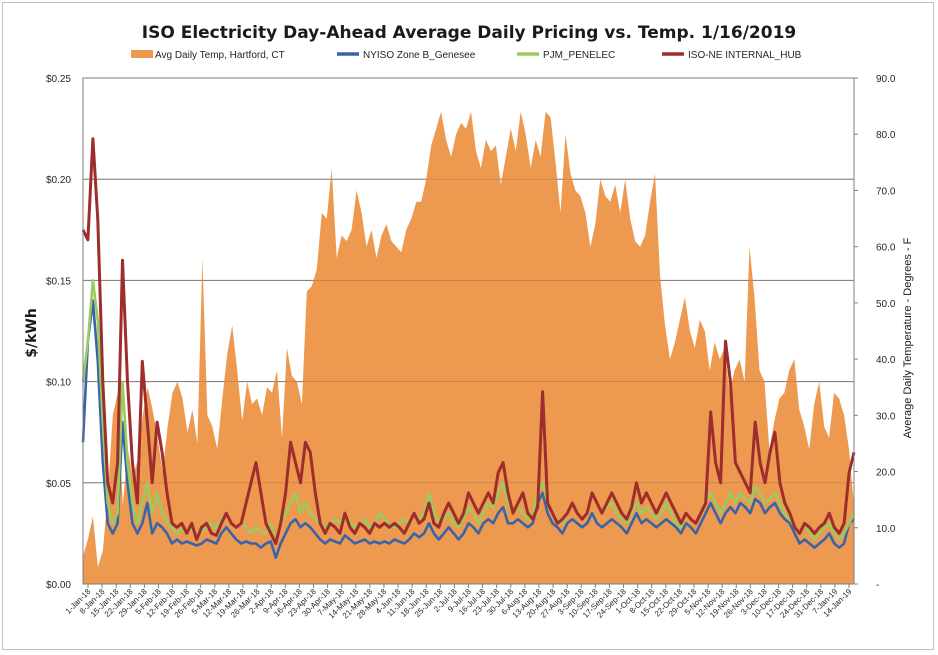  Describe the element at coordinates (886, 529) in the screenshot. I see `y2-tick-label: 10.0` at that location.